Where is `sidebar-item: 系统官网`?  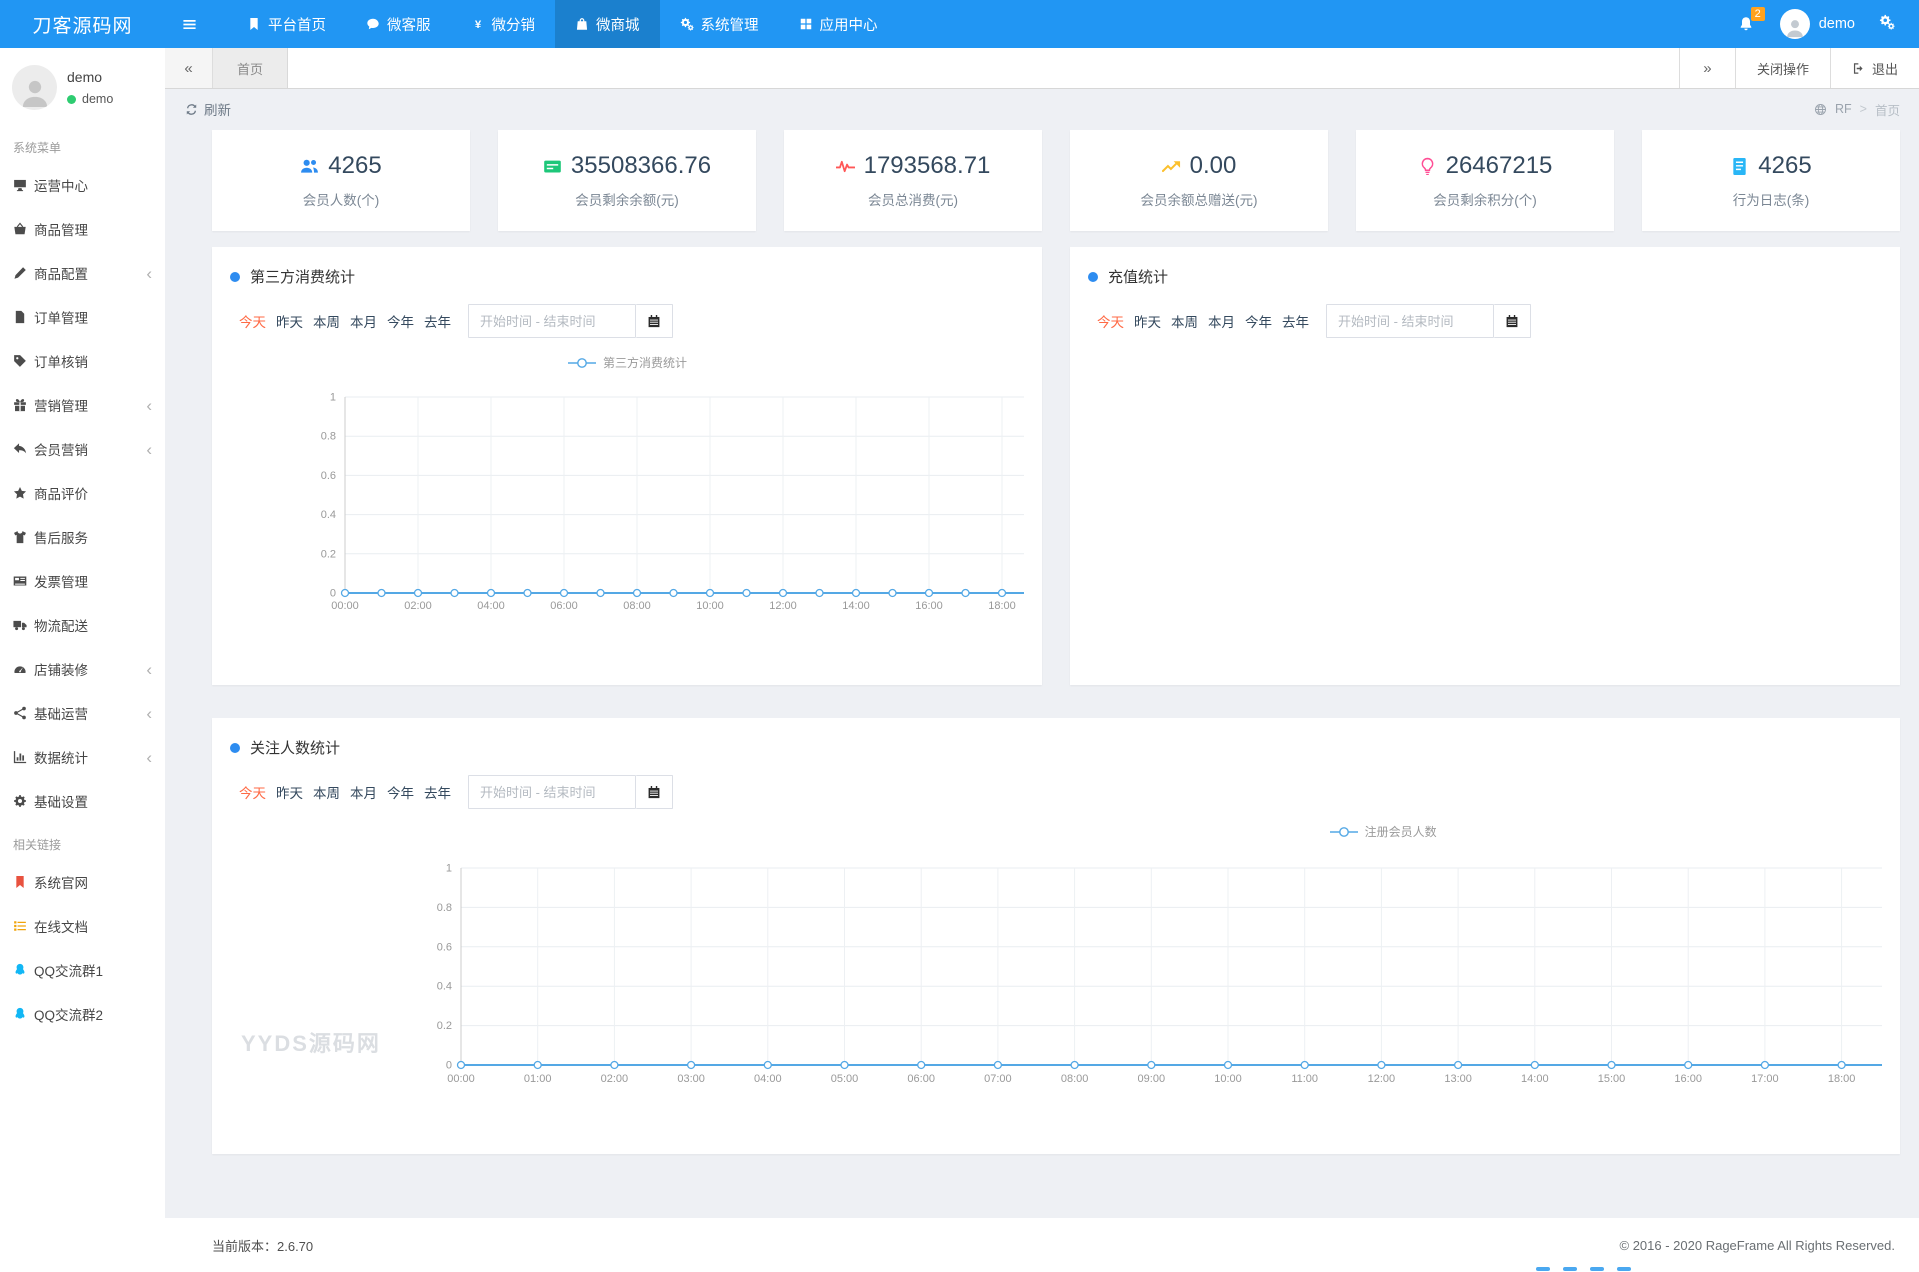
sidebar-item: 系统官网 is located at coordinates (82, 882).